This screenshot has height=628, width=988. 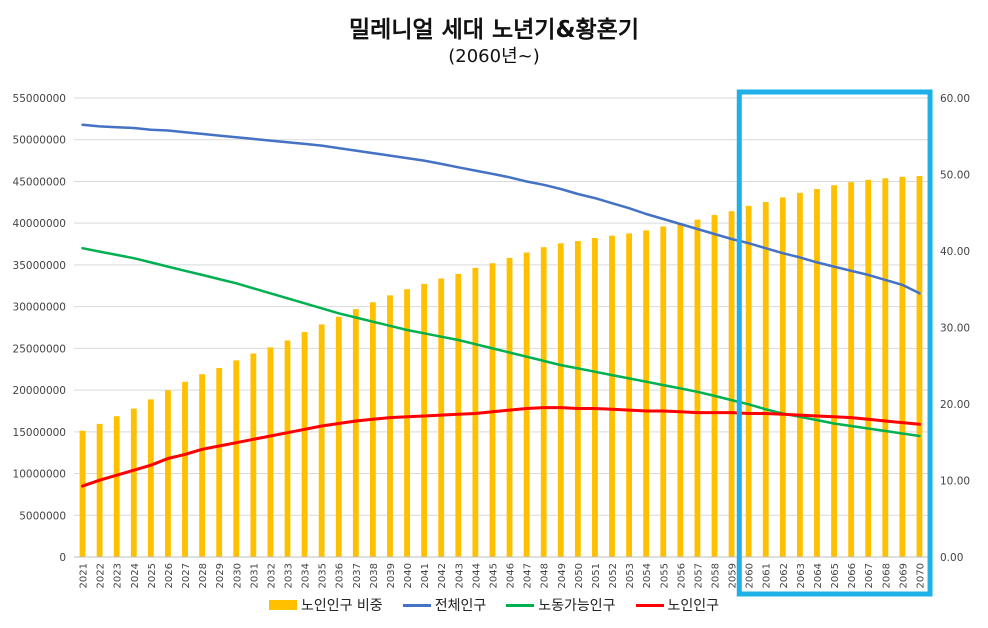 I want to click on x-tick-label: 2063, so click(x=801, y=575).